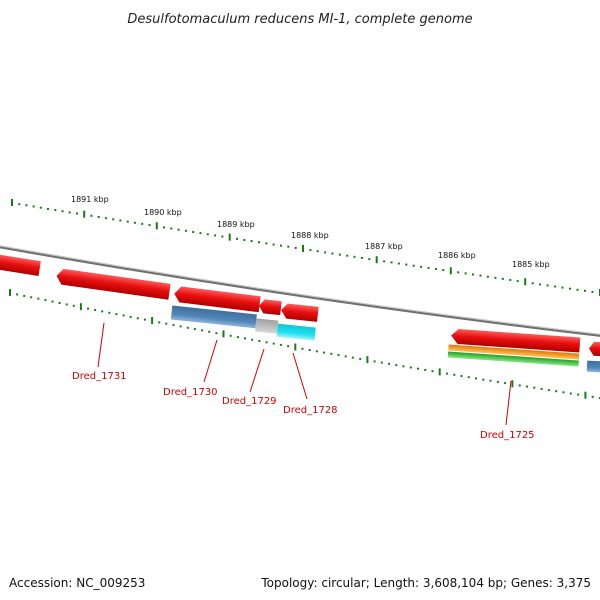 The width and height of the screenshot is (600, 600). What do you see at coordinates (514, 352) in the screenshot?
I see `feature-bar-orange` at bounding box center [514, 352].